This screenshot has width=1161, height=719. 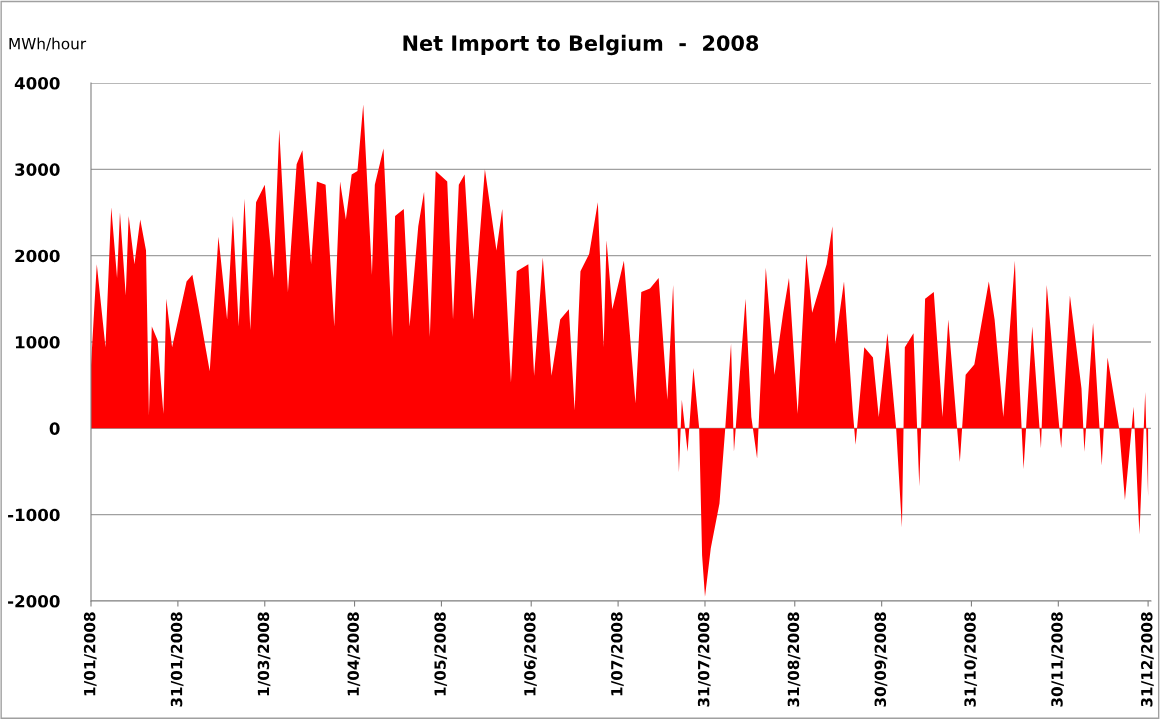 What do you see at coordinates (34, 601) in the screenshot?
I see `y-tick-label: -2000` at bounding box center [34, 601].